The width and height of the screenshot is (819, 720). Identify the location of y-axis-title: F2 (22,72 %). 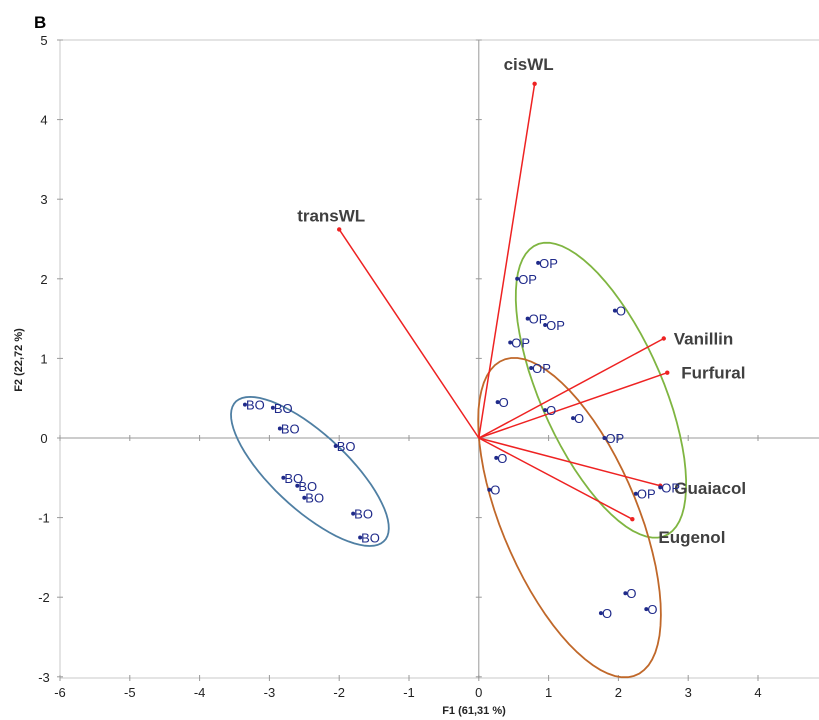
(19, 360).